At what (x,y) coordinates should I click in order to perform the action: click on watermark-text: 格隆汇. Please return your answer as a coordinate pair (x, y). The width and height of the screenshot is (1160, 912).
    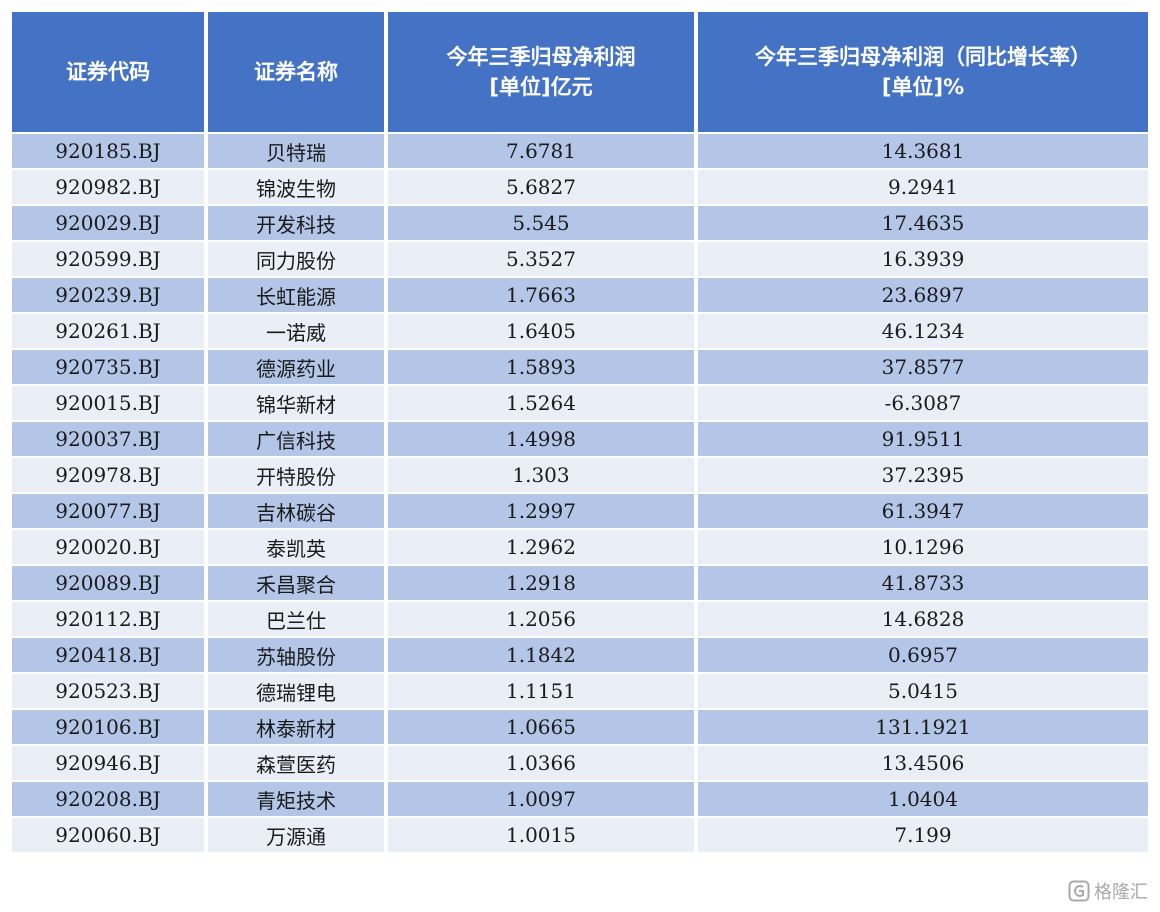
    Looking at the image, I should click on (1121, 892).